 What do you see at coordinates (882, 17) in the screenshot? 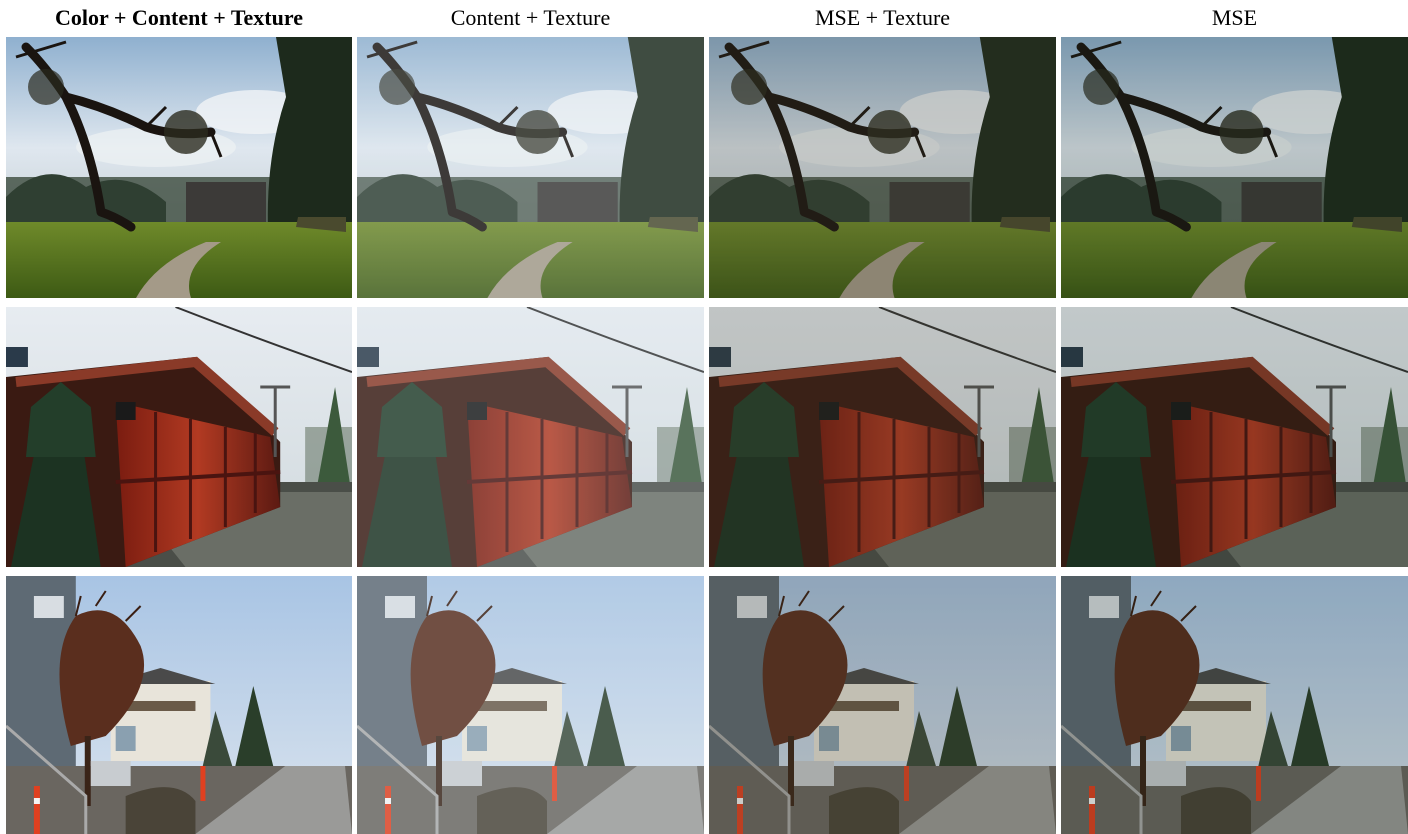
I see `column-title-mse-texture: MSE + Texture` at bounding box center [882, 17].